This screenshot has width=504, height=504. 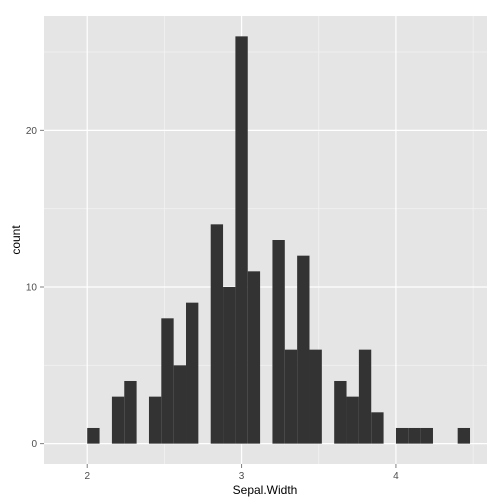 What do you see at coordinates (32, 131) in the screenshot?
I see `y-tick-label: 20` at bounding box center [32, 131].